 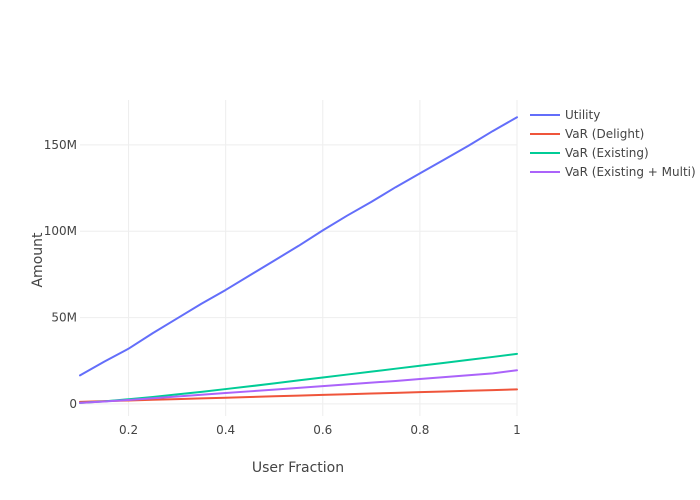 What do you see at coordinates (517, 430) in the screenshot?
I see `x-tick-label: 1` at bounding box center [517, 430].